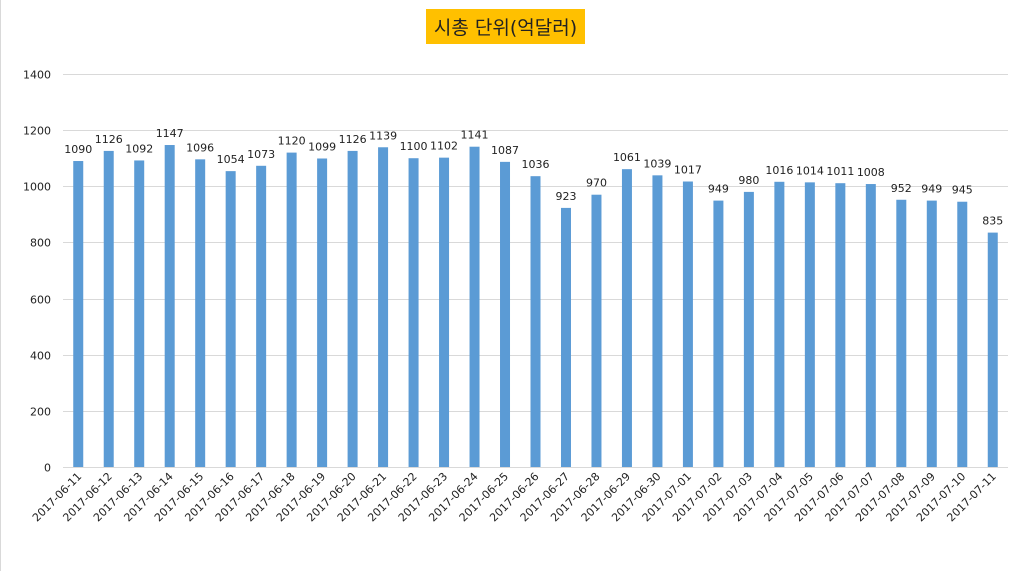 The image size is (1010, 571). I want to click on data-label: 1014, so click(810, 170).